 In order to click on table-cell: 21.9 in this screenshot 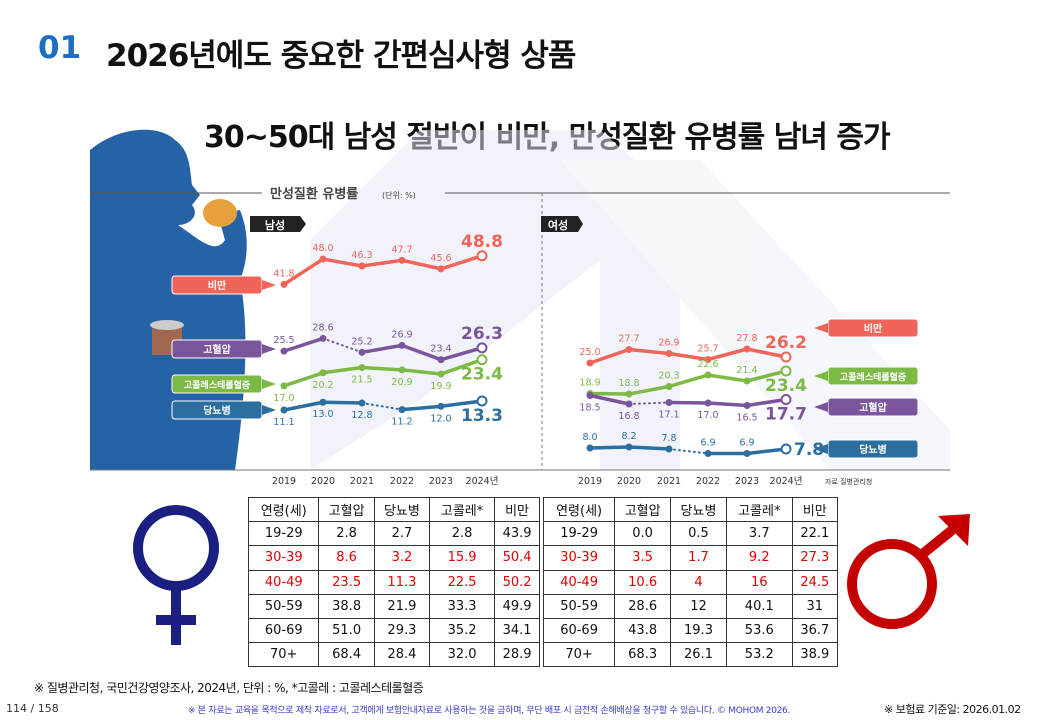, I will do `click(402, 606)`.